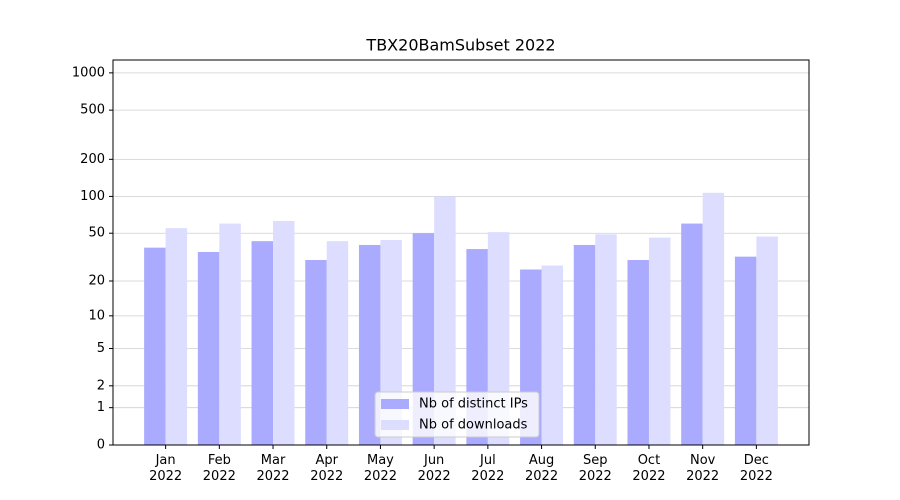 This screenshot has width=900, height=500. Describe the element at coordinates (473, 425) in the screenshot. I see `legend-label: Nb of downloads` at that location.